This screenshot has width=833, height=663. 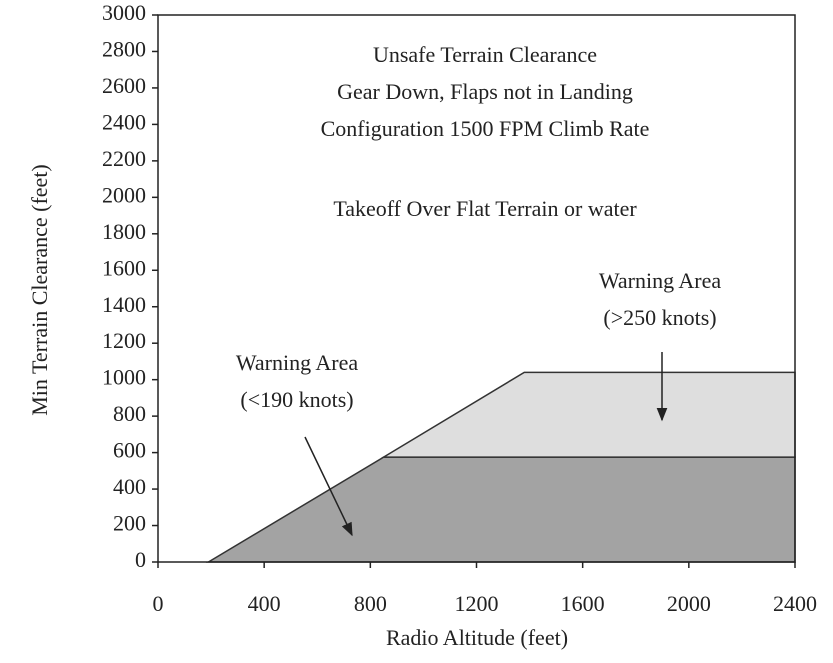 What do you see at coordinates (39, 290) in the screenshot?
I see `y-axis-label: Min Terrain Clearance (feet)` at bounding box center [39, 290].